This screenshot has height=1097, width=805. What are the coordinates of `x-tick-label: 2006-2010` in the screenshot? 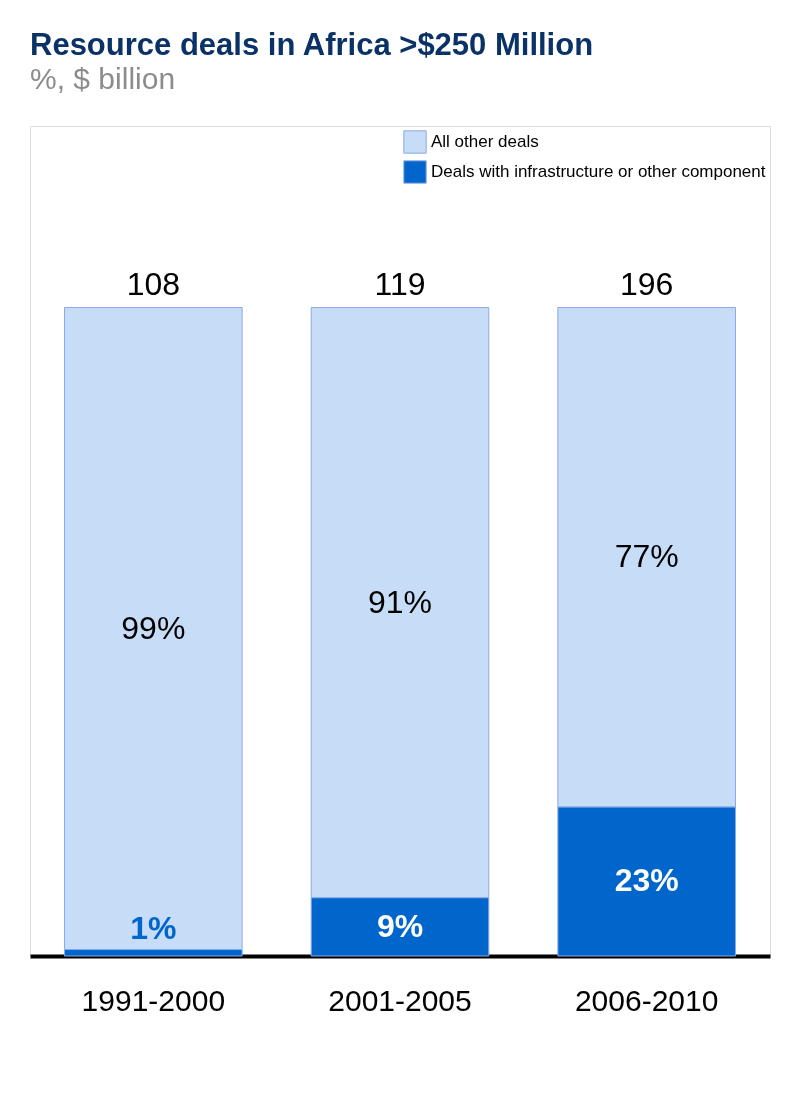 It's located at (646, 1000).